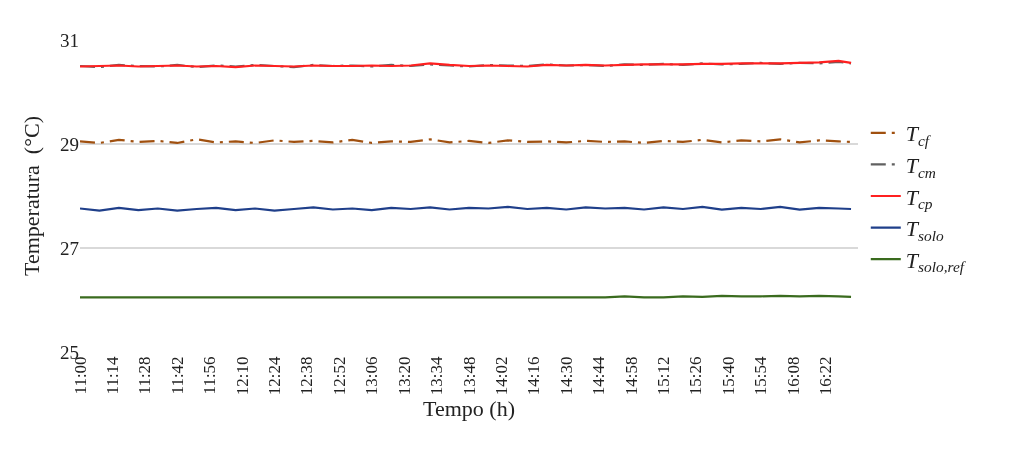 The height and width of the screenshot is (462, 1028). What do you see at coordinates (210, 375) in the screenshot?
I see `x-tick-label: 11:56` at bounding box center [210, 375].